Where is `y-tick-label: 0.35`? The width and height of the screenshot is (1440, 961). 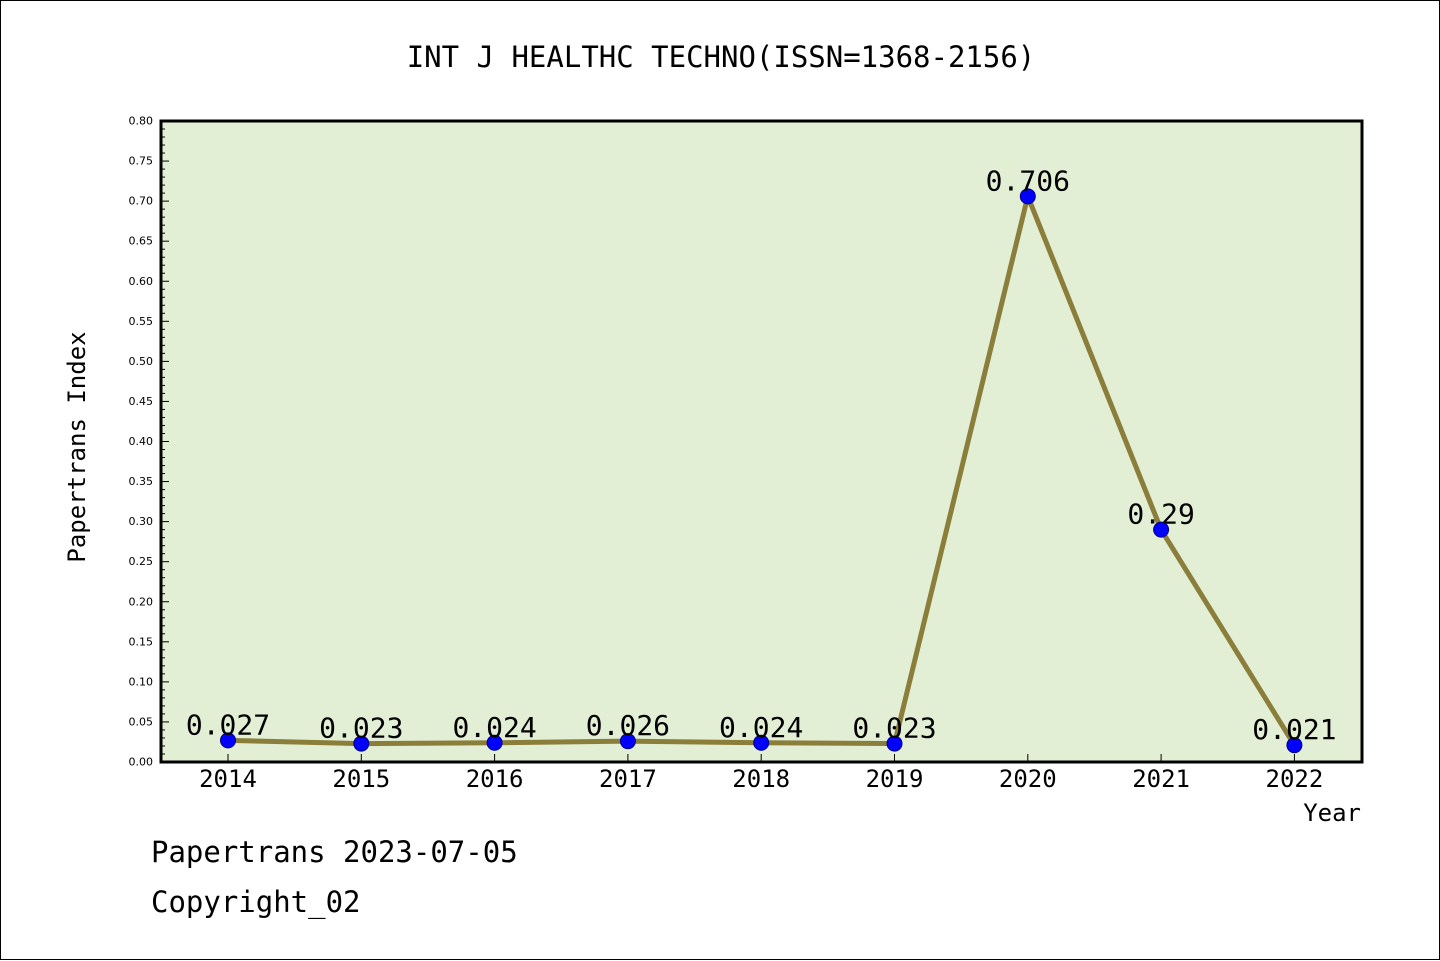 y-tick-label: 0.35 is located at coordinates (141, 481).